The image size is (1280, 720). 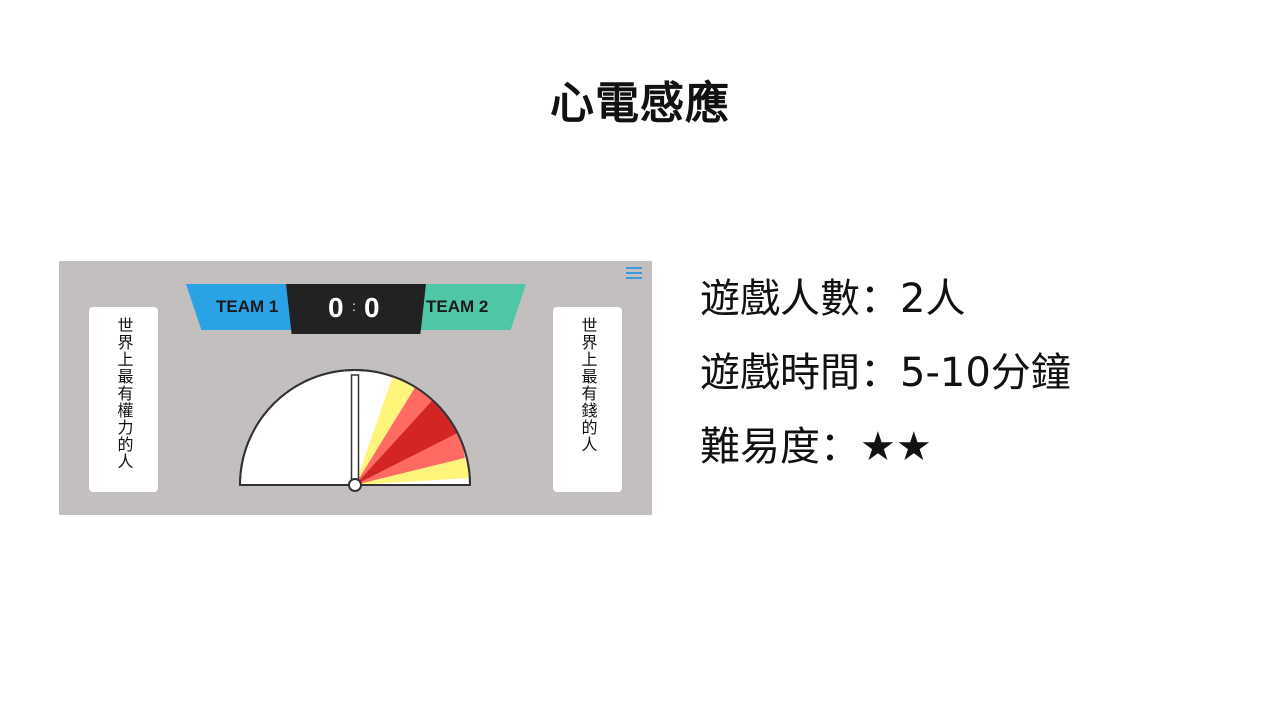 I want to click on team-1-score: 0, so click(x=336, y=307).